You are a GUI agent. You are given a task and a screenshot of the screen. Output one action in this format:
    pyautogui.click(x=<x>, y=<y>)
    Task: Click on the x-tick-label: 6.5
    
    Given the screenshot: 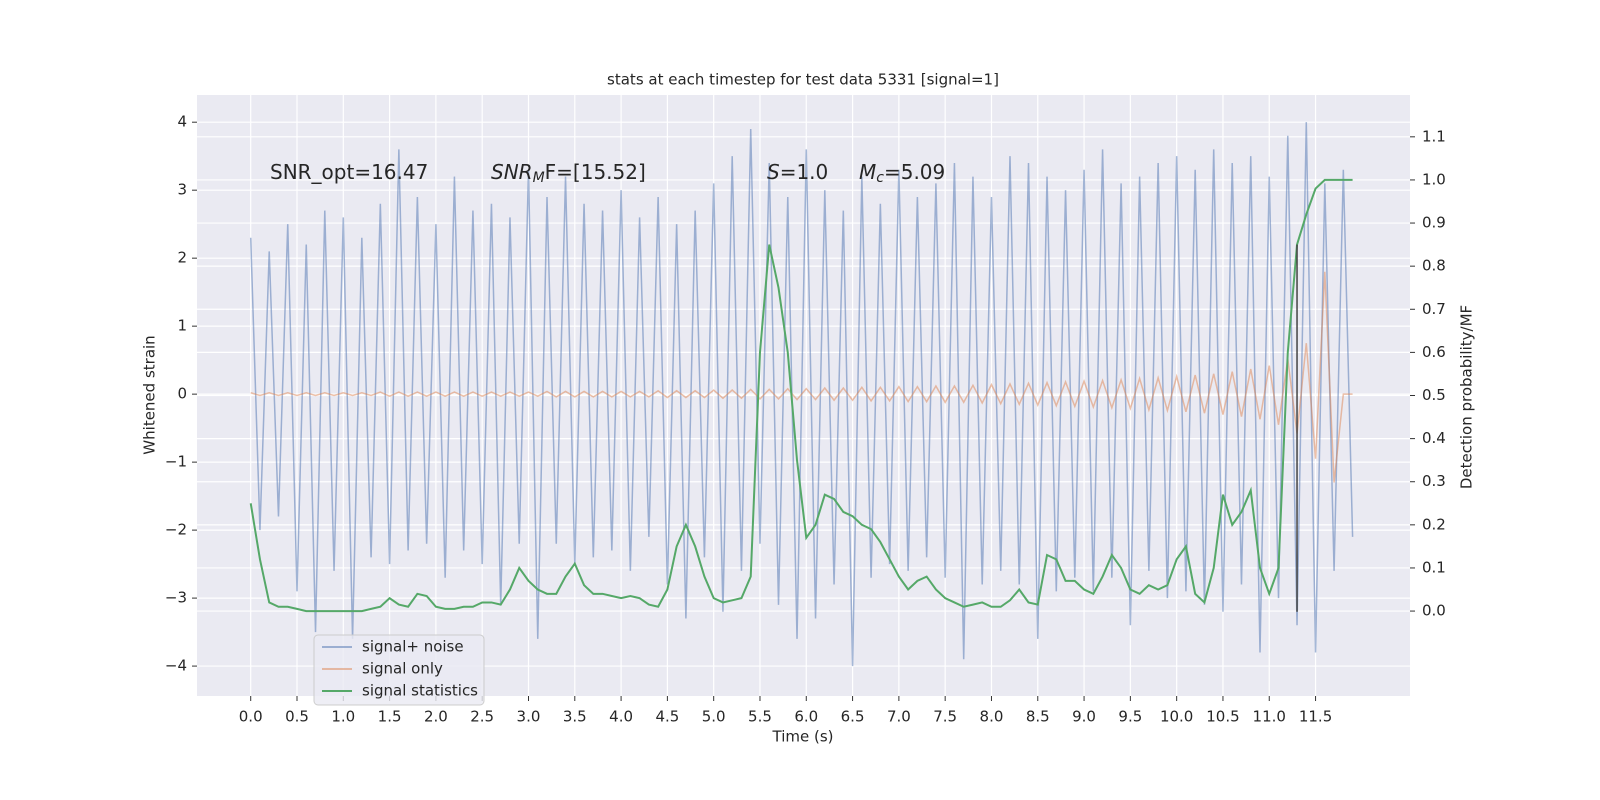 What is the action you would take?
    pyautogui.click(x=853, y=717)
    